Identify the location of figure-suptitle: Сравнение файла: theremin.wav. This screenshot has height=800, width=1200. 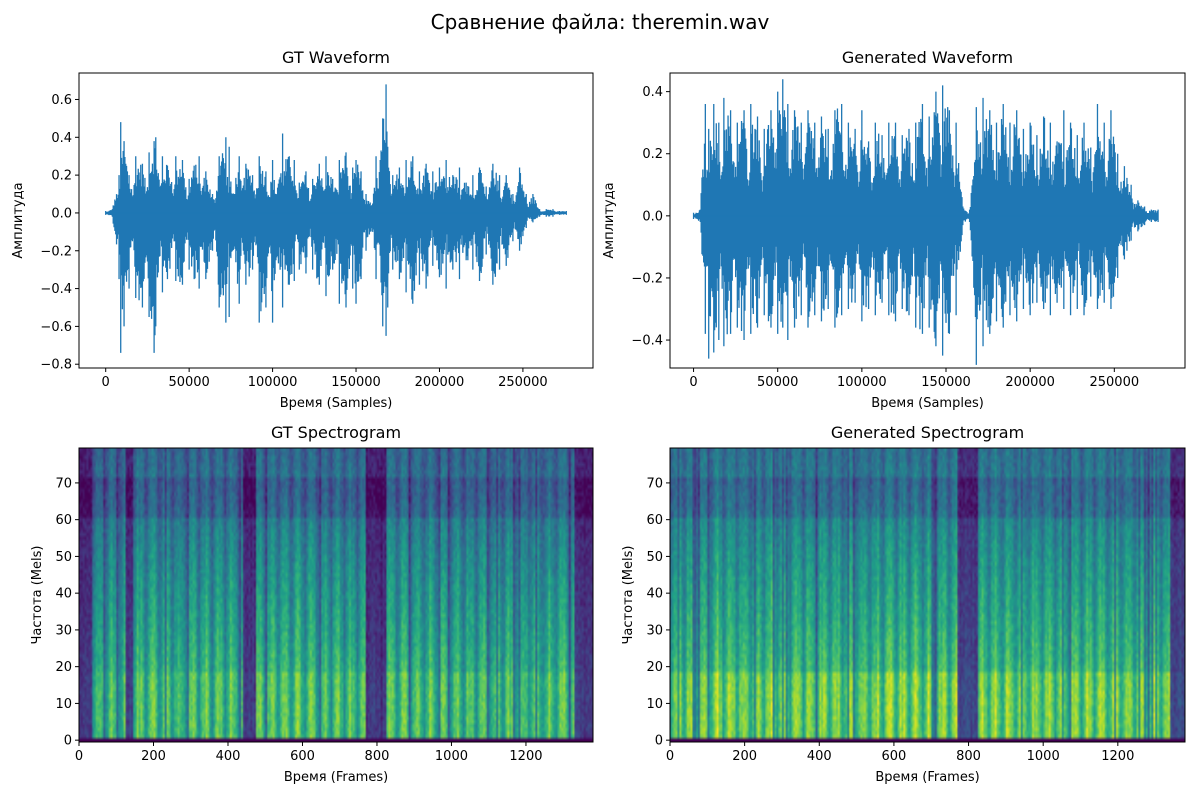
(600, 22).